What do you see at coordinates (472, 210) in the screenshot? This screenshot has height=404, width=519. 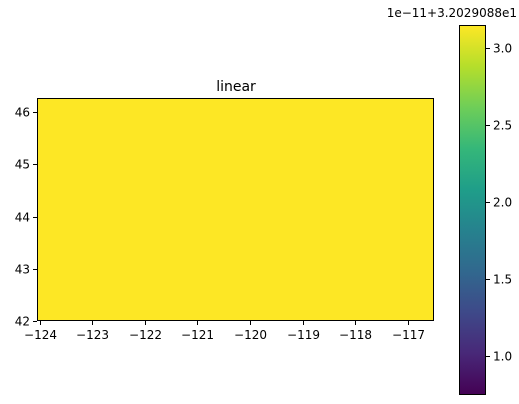 I see `colorbar-gradient` at bounding box center [472, 210].